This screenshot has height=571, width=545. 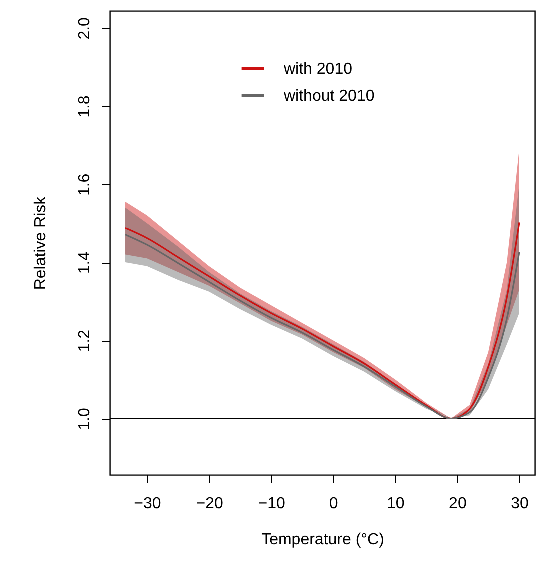 I want to click on x-tick-label: 20, so click(x=458, y=504).